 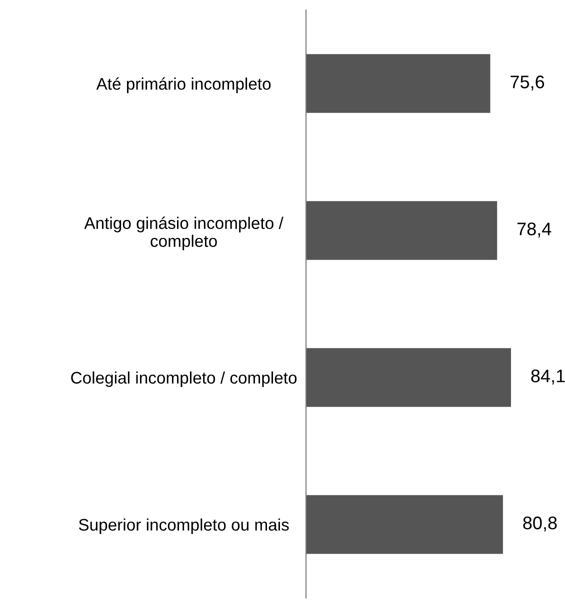 What do you see at coordinates (184, 379) in the screenshot?
I see `y-tick-label: Colegial incompleto / completo` at bounding box center [184, 379].